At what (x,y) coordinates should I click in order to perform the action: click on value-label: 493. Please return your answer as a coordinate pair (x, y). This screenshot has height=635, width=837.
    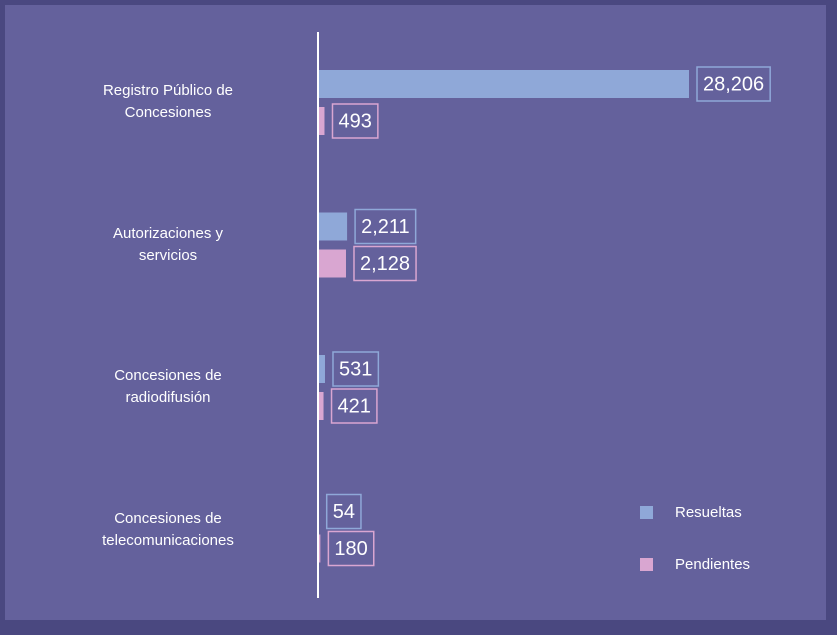
    Looking at the image, I should click on (354, 121).